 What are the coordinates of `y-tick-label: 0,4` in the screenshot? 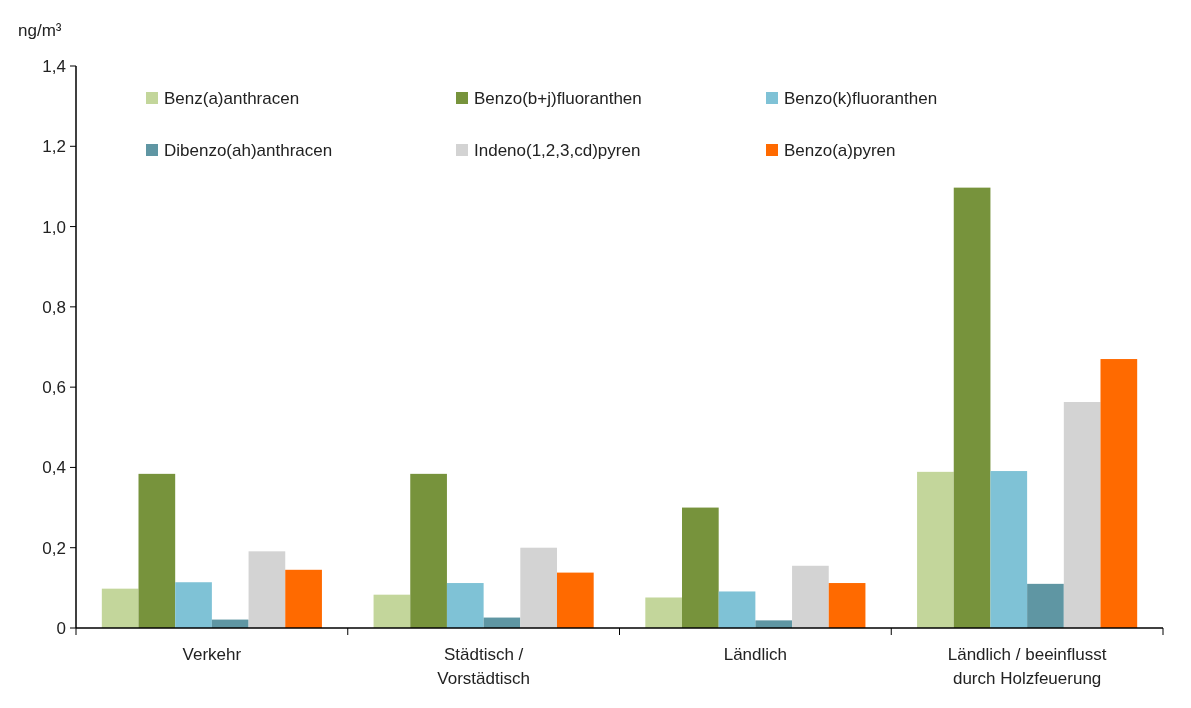 It's located at (54, 468).